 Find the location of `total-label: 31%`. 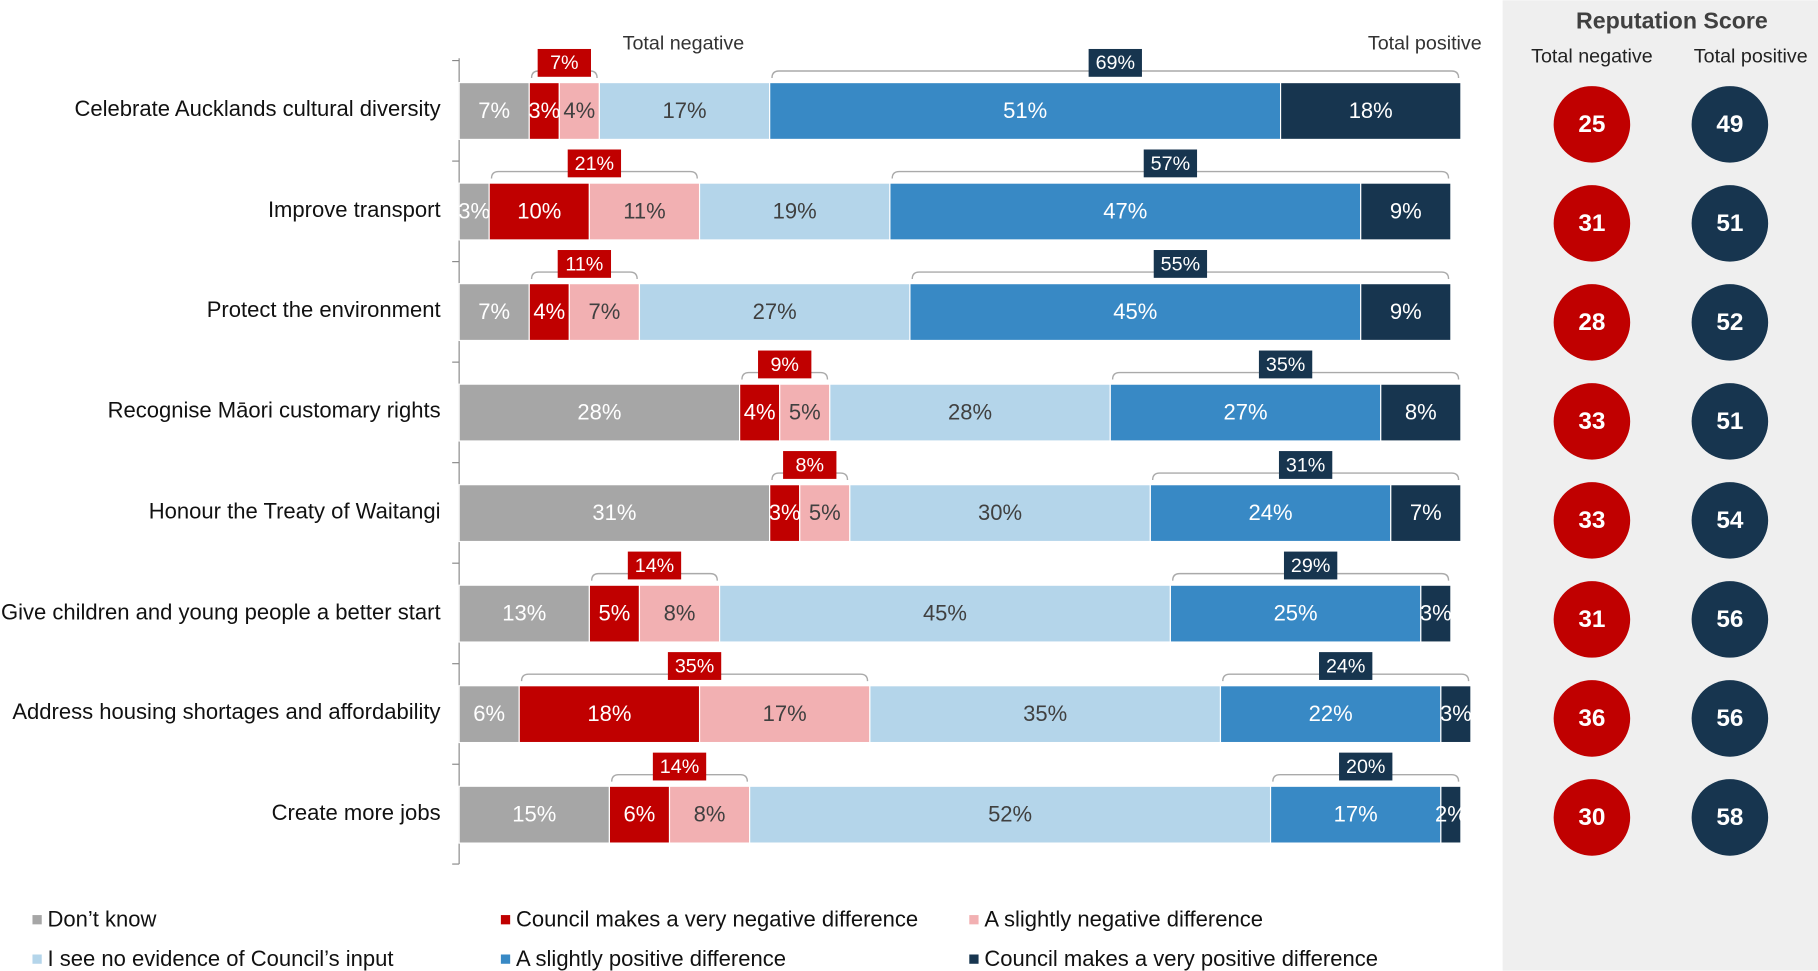

total-label: 31% is located at coordinates (1305, 465).